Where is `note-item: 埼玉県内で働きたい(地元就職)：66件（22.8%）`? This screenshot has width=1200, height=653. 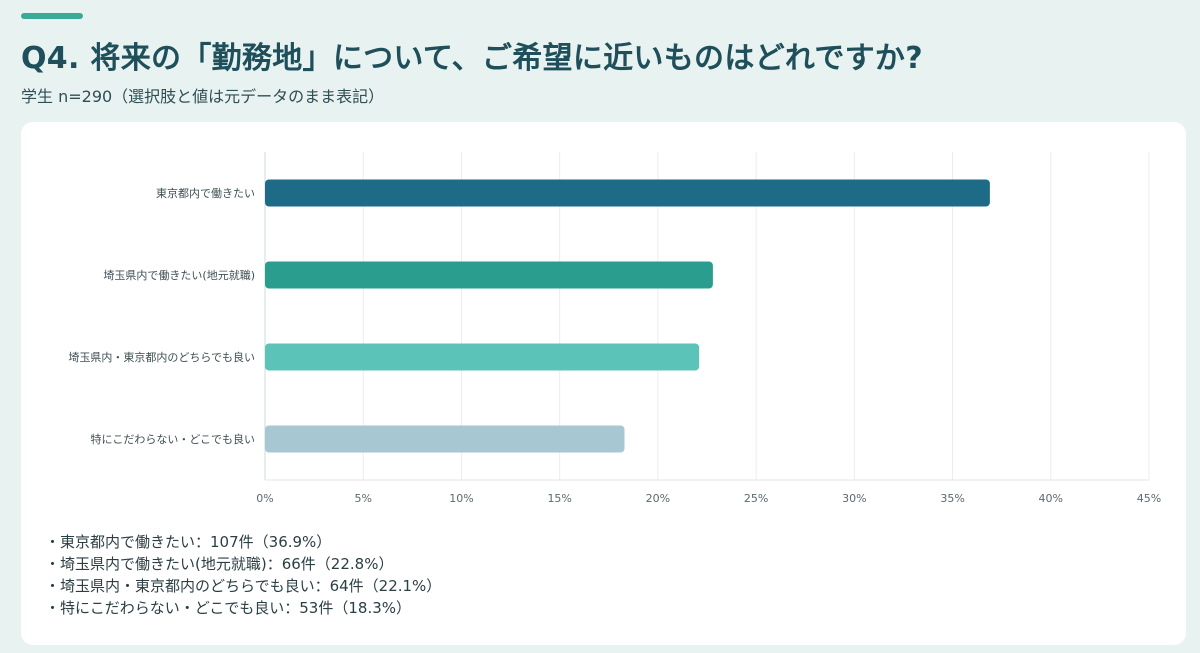 note-item: 埼玉県内で働きたい(地元就職)：66件（22.8%） is located at coordinates (243, 564).